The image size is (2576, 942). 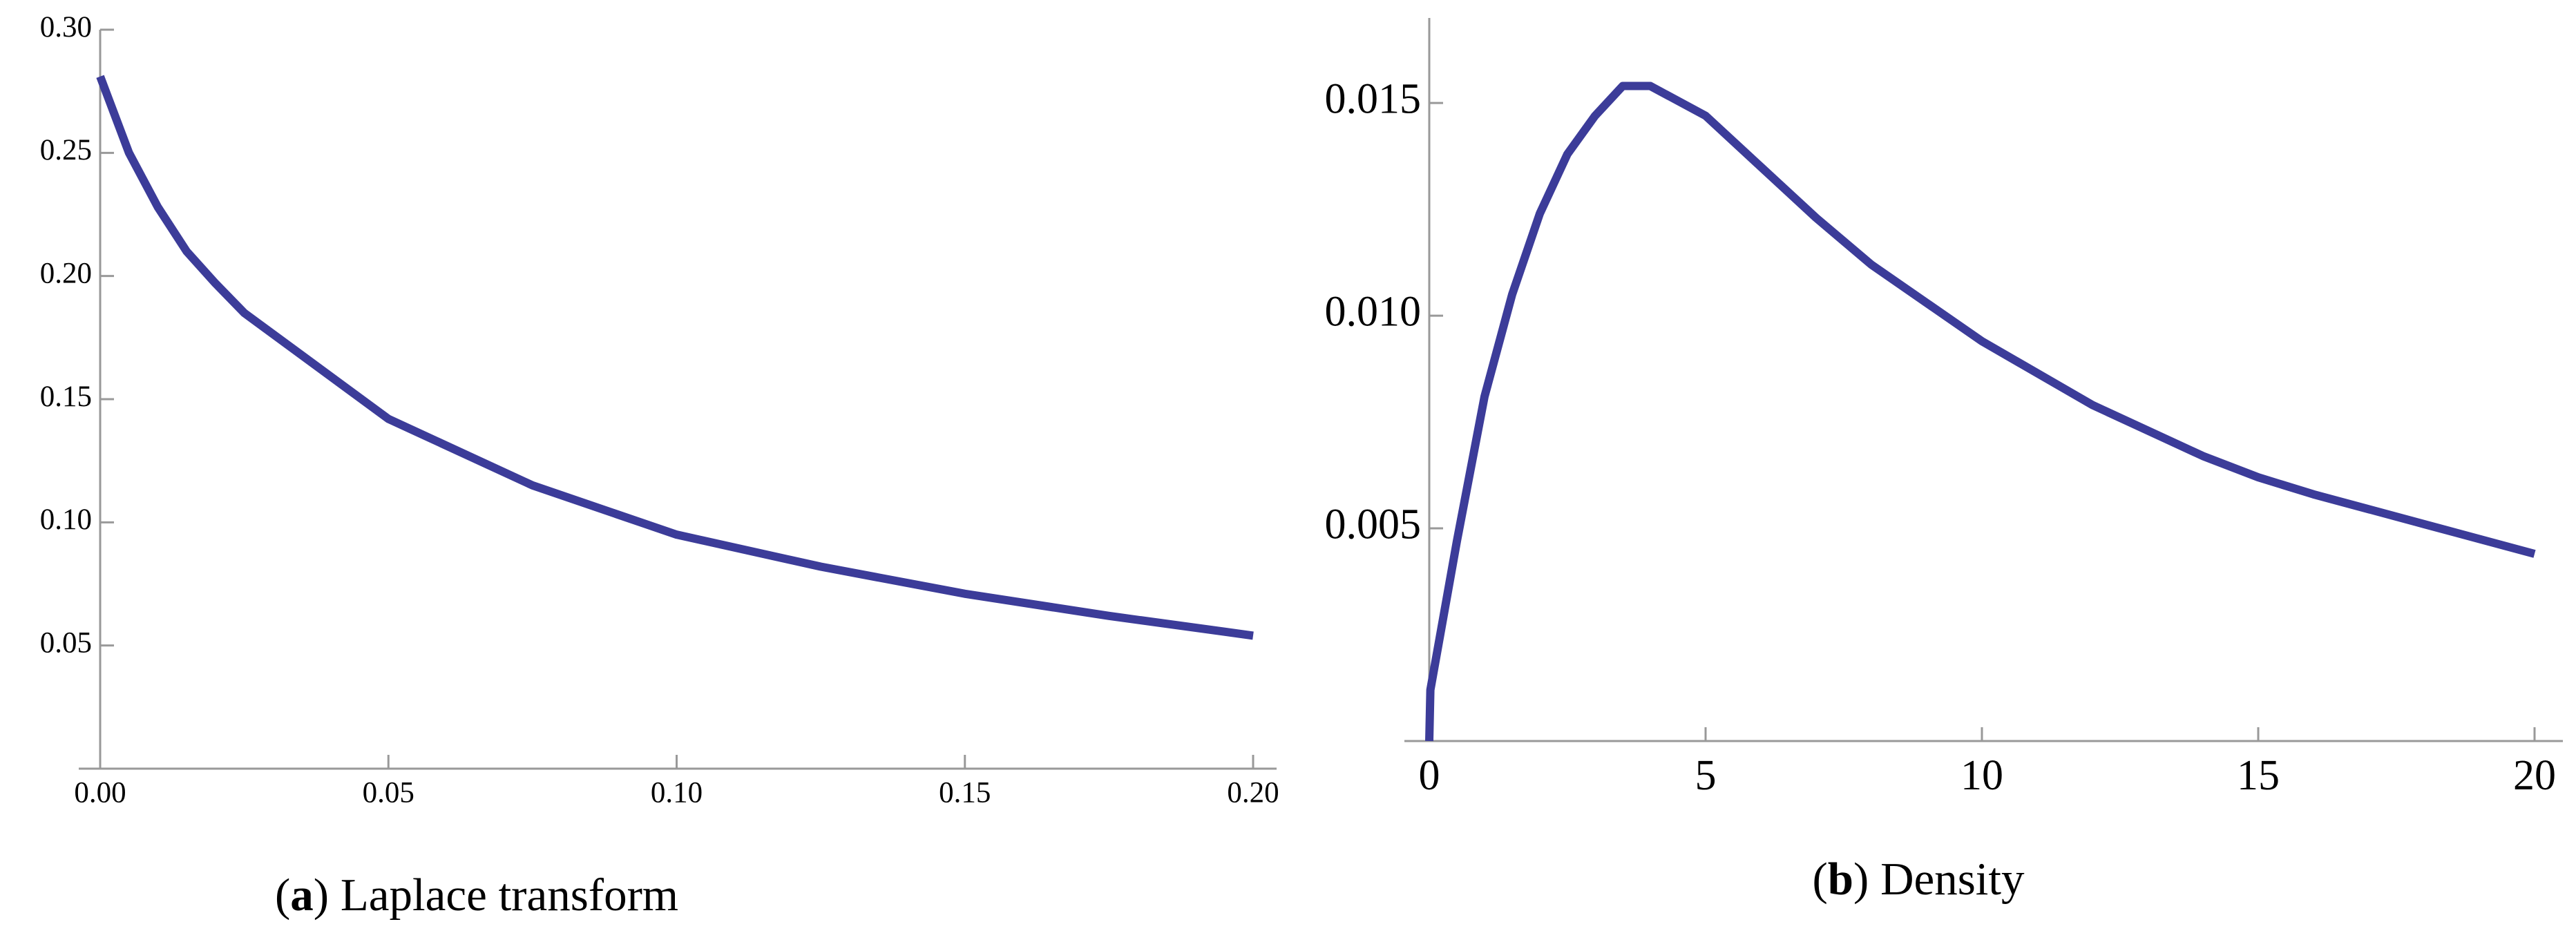 What do you see at coordinates (1981, 776) in the screenshot?
I see `x-tick-label: 10` at bounding box center [1981, 776].